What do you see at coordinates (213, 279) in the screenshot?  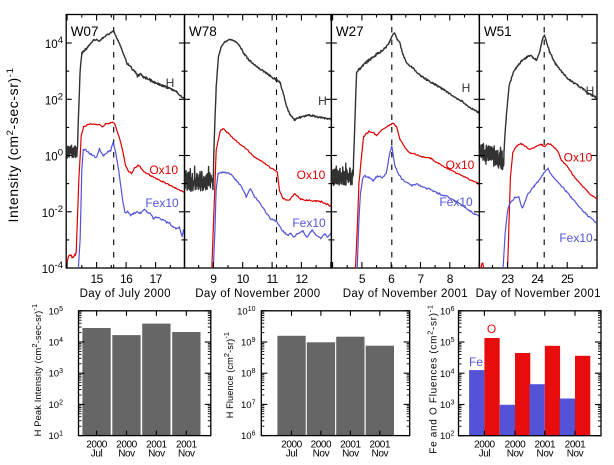 I see `svg-text: 9` at bounding box center [213, 279].